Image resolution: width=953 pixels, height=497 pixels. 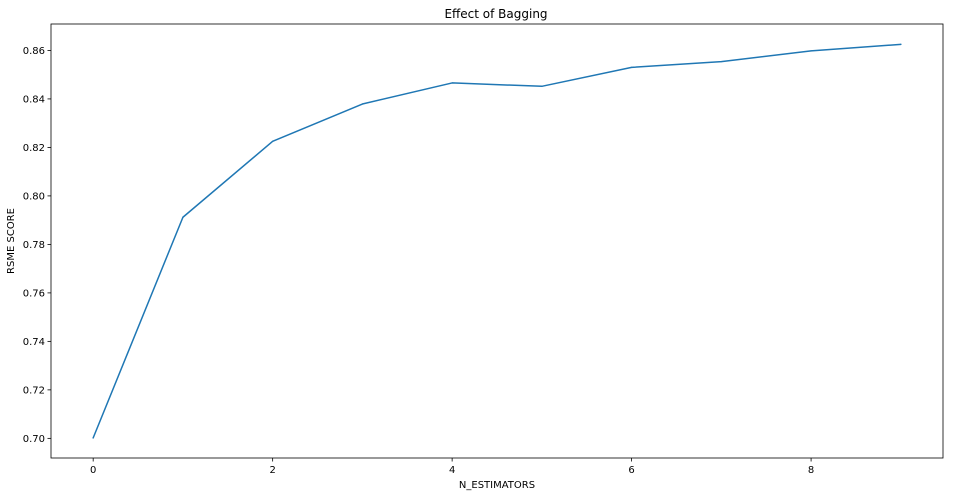 I want to click on y-tick-label: 0.84, so click(x=34, y=99).